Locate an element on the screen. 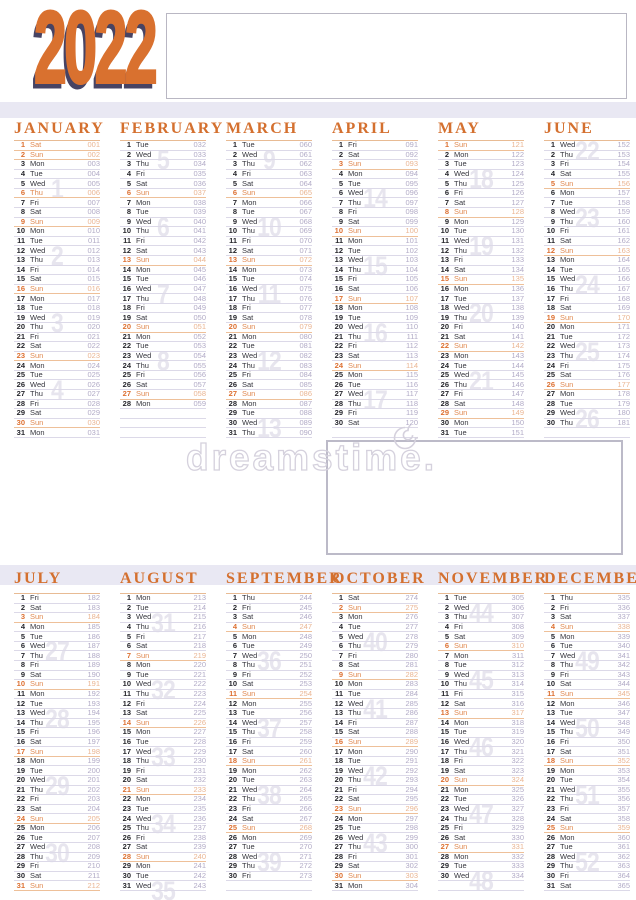 This screenshot has width=636, height=900. day-of-year: 124 is located at coordinates (517, 174).